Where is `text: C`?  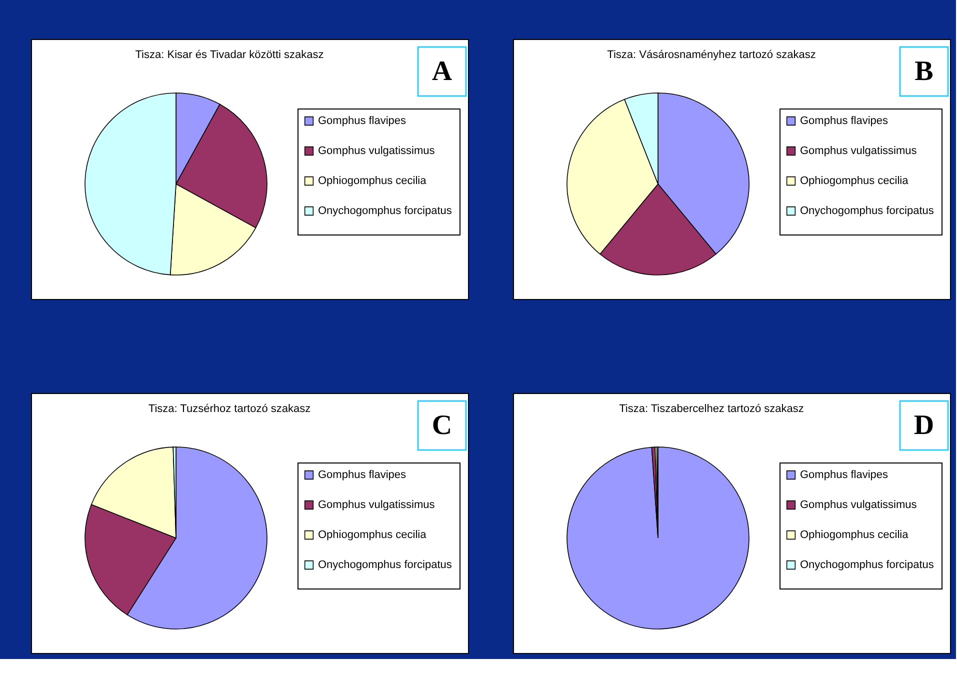
text: C is located at coordinates (442, 425).